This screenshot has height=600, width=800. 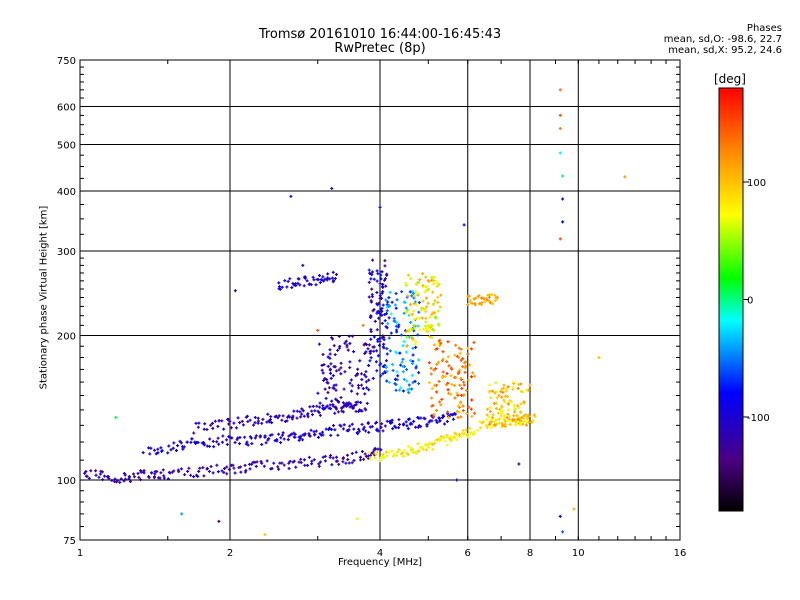 What do you see at coordinates (730, 79) in the screenshot?
I see `colorbar-label: [deg]` at bounding box center [730, 79].